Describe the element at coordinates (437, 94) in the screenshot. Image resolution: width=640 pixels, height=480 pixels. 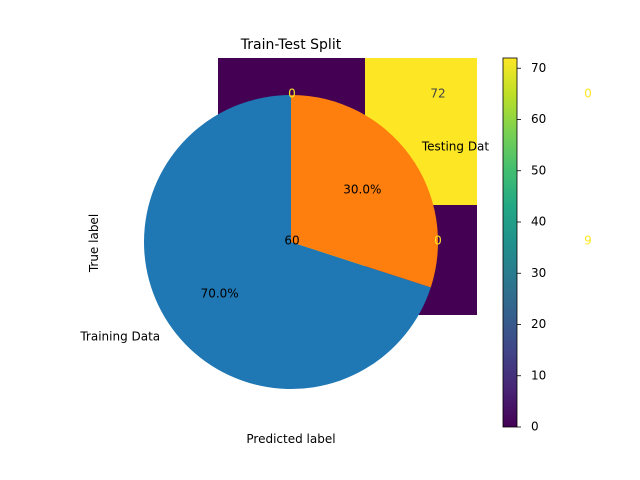
I see `heatmap-annotation-0-1: 72` at that location.